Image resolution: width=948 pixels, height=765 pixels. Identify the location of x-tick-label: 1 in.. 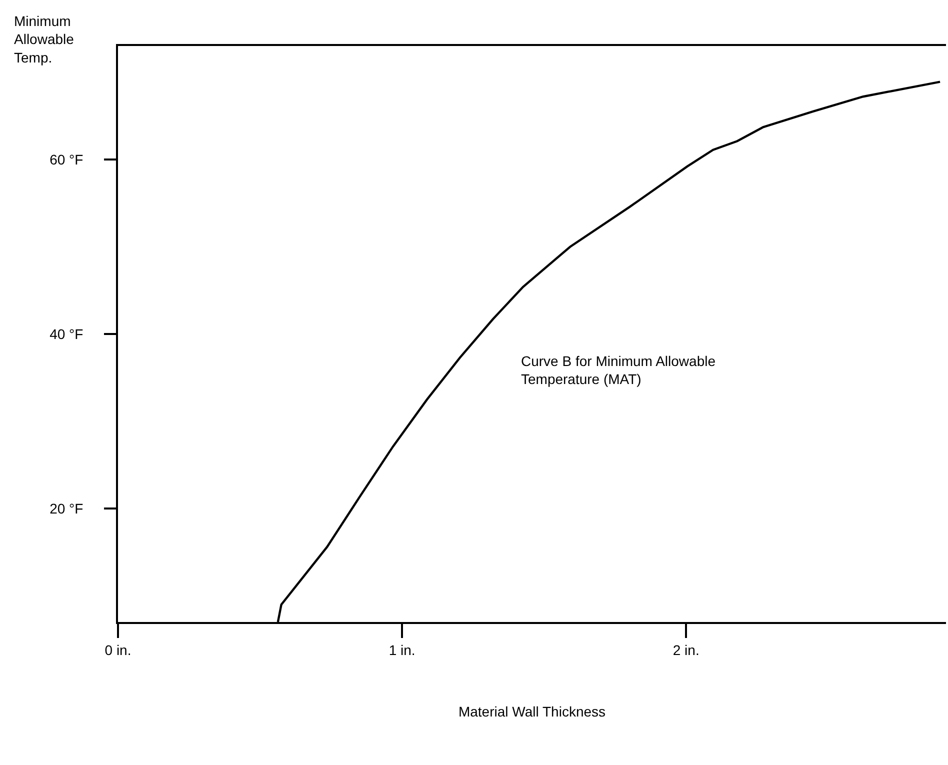
(402, 650).